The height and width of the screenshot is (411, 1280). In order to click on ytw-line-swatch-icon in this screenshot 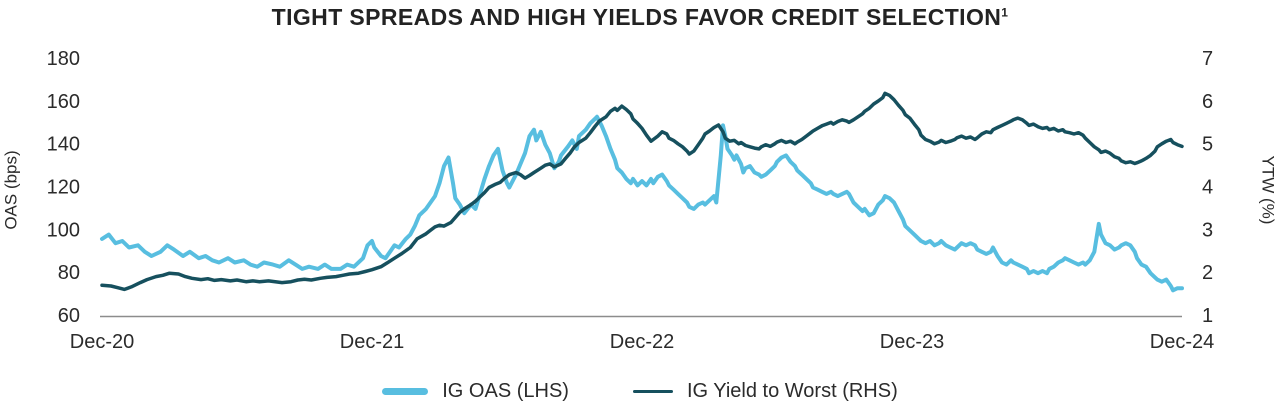, I will do `click(652, 391)`.